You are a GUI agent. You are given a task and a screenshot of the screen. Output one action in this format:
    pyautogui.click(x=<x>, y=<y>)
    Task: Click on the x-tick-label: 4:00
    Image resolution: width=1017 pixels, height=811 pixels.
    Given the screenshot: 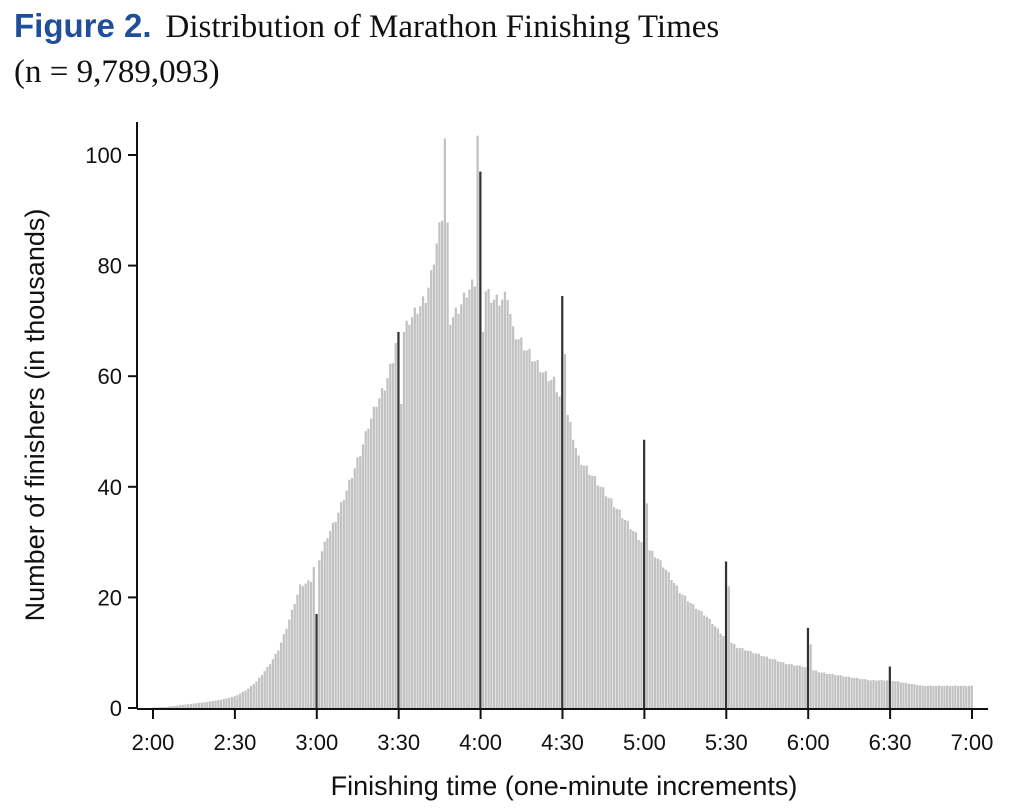 What is the action you would take?
    pyautogui.click(x=480, y=742)
    